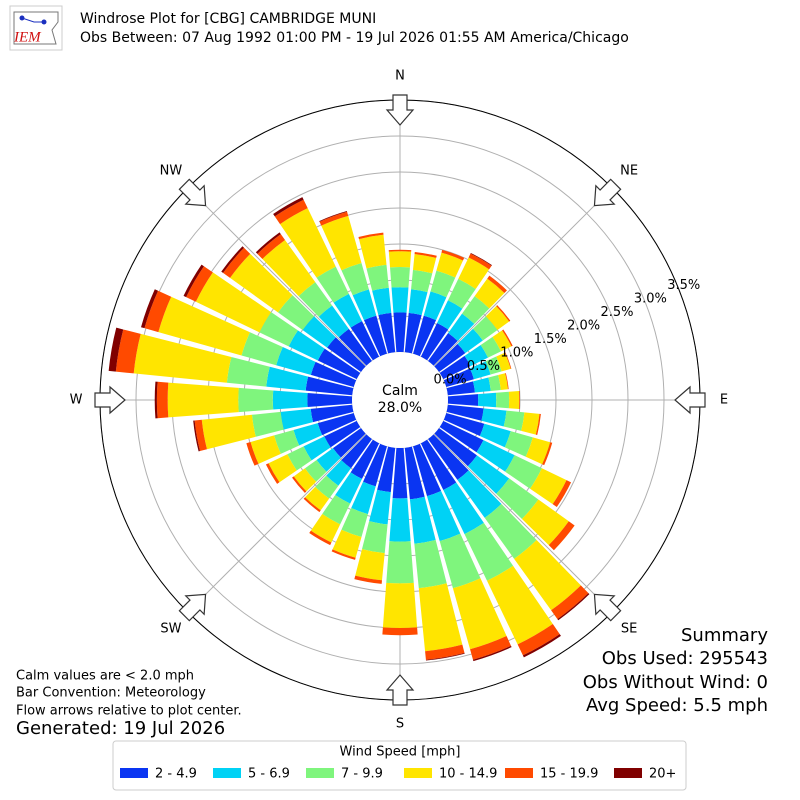 The height and width of the screenshot is (800, 800). I want to click on legend-box, so click(399, 765).